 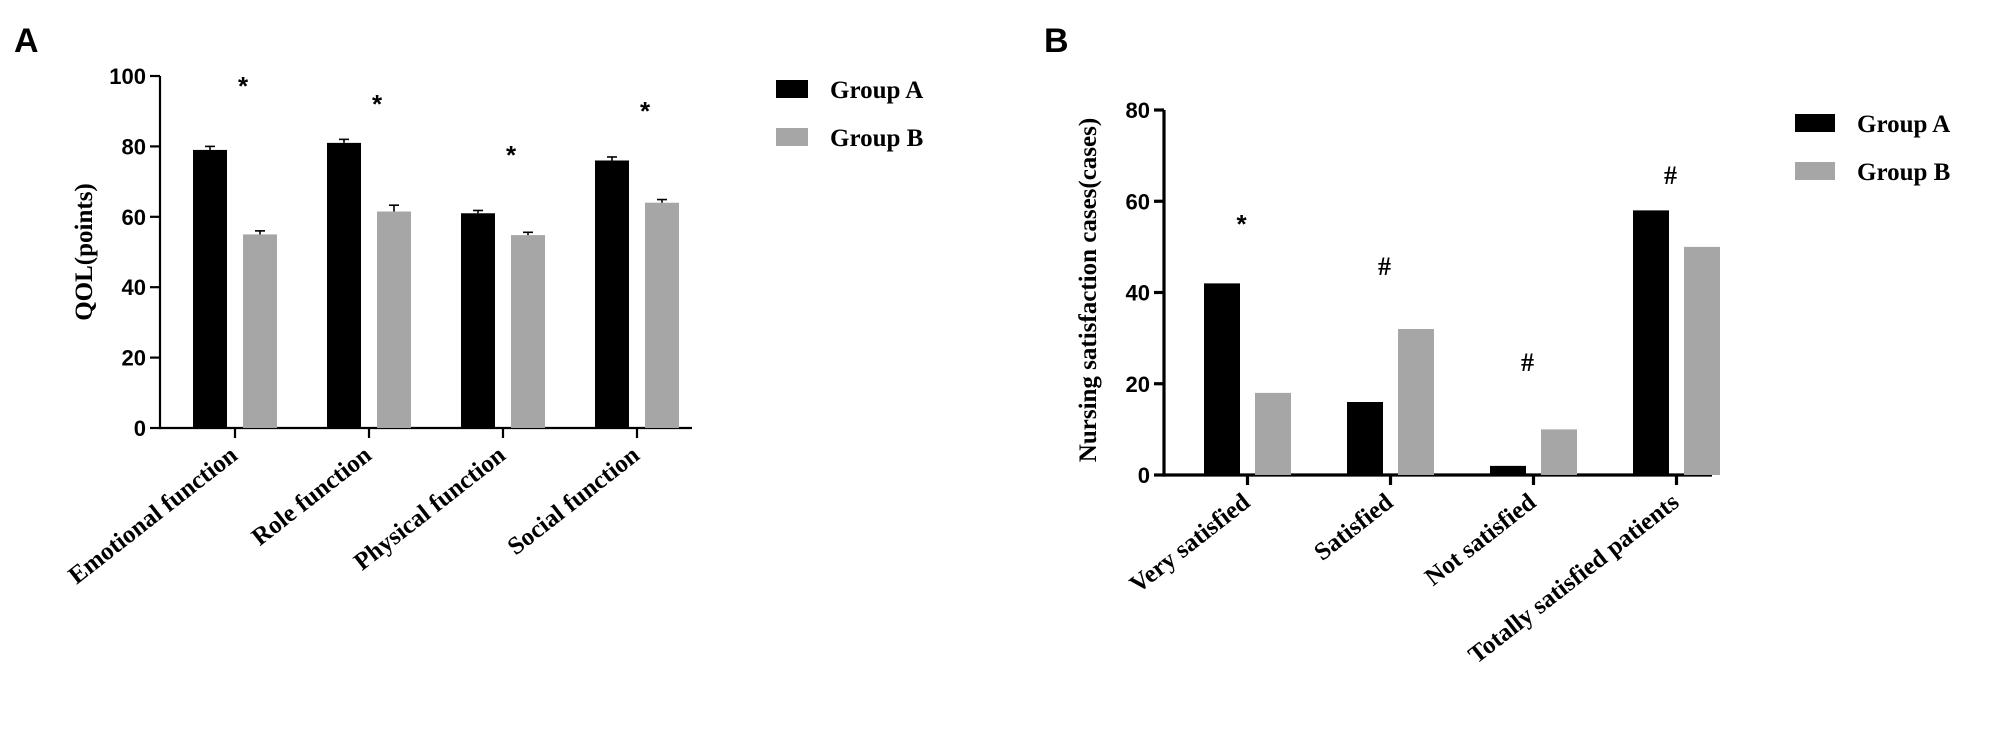 What do you see at coordinates (1088, 290) in the screenshot?
I see `y-axis-title: Nursing satisfaction cases(cases)` at bounding box center [1088, 290].